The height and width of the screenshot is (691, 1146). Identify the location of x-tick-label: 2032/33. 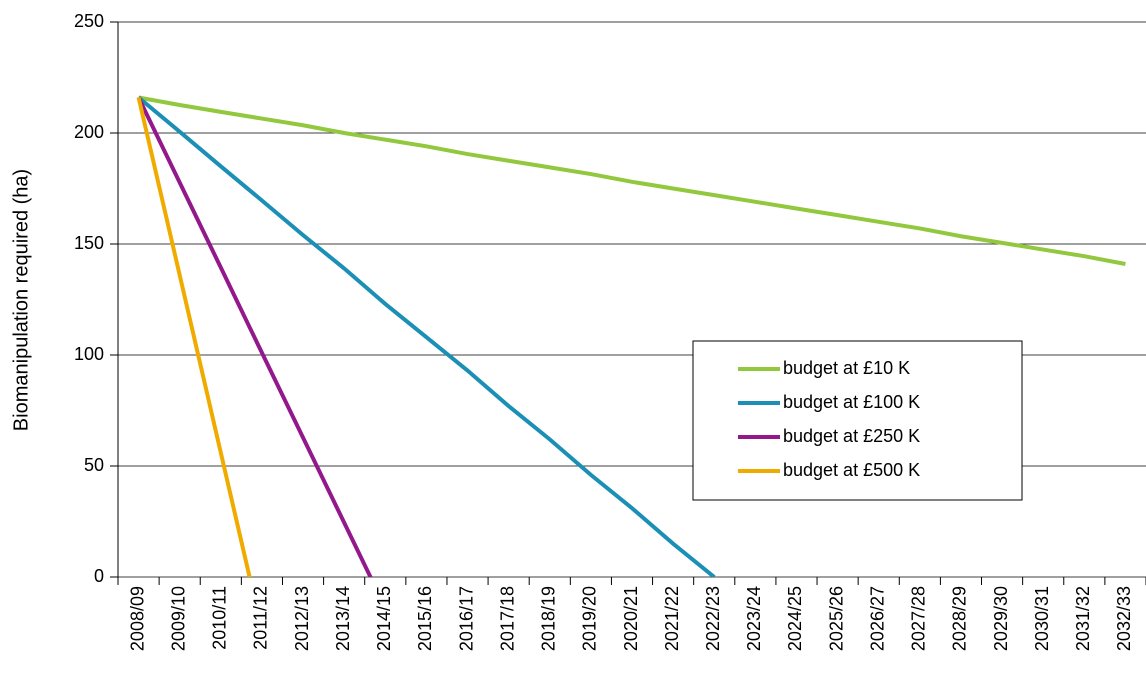
(1124, 618).